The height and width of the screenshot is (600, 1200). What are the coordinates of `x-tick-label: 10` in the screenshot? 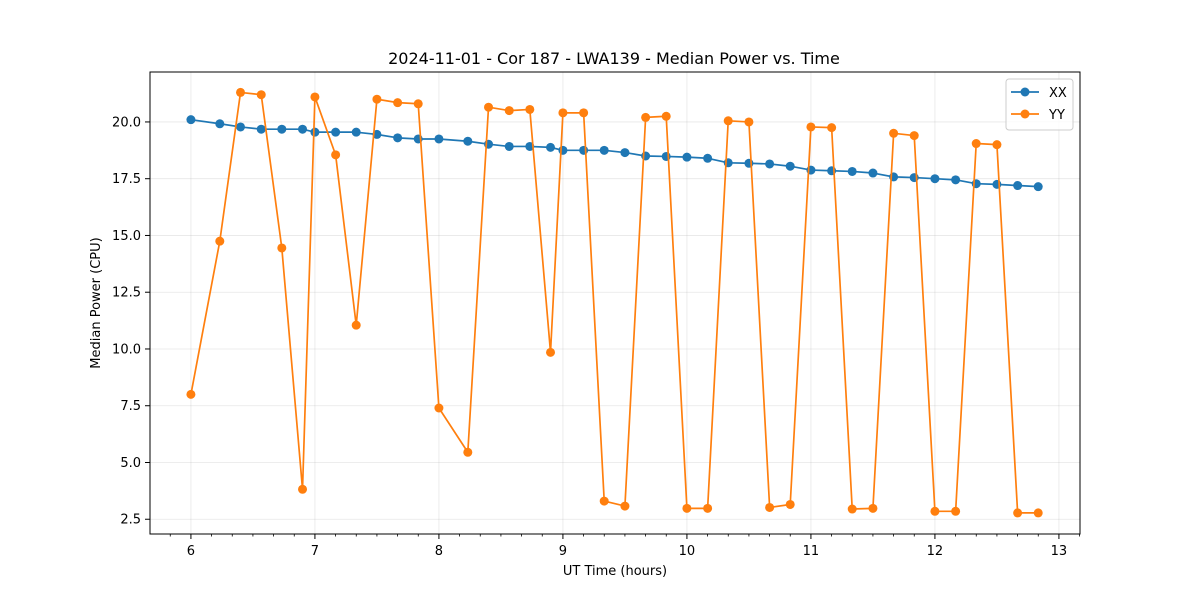 It's located at (687, 551).